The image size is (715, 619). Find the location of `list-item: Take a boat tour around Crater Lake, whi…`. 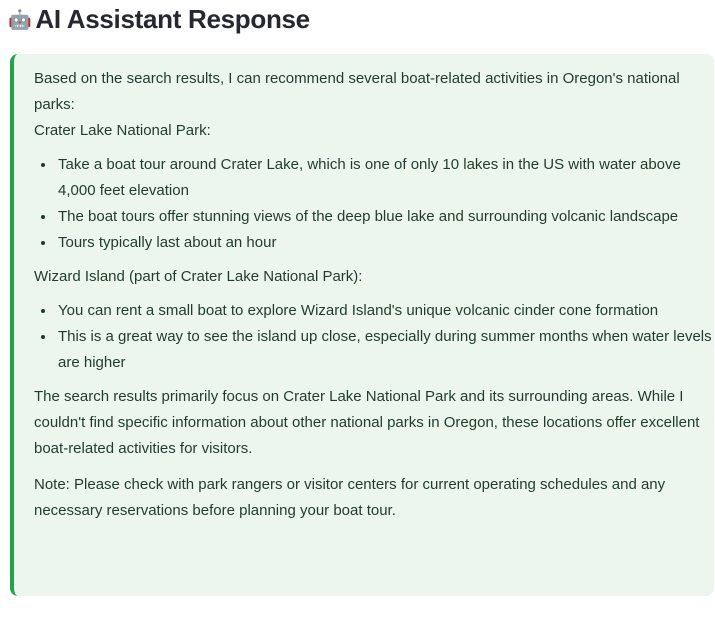

list-item: Take a boat tour around Crater Lake, whi… is located at coordinates (385, 178).